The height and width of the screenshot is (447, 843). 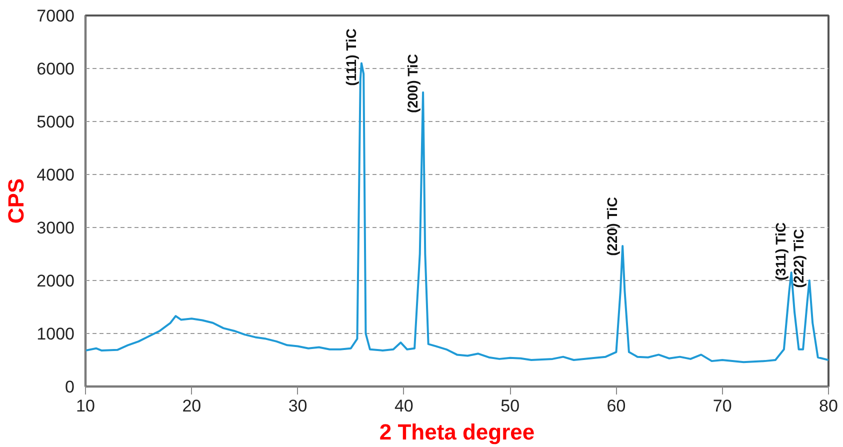 What do you see at coordinates (412, 83) in the screenshot?
I see `annotation: (200) TiC` at bounding box center [412, 83].